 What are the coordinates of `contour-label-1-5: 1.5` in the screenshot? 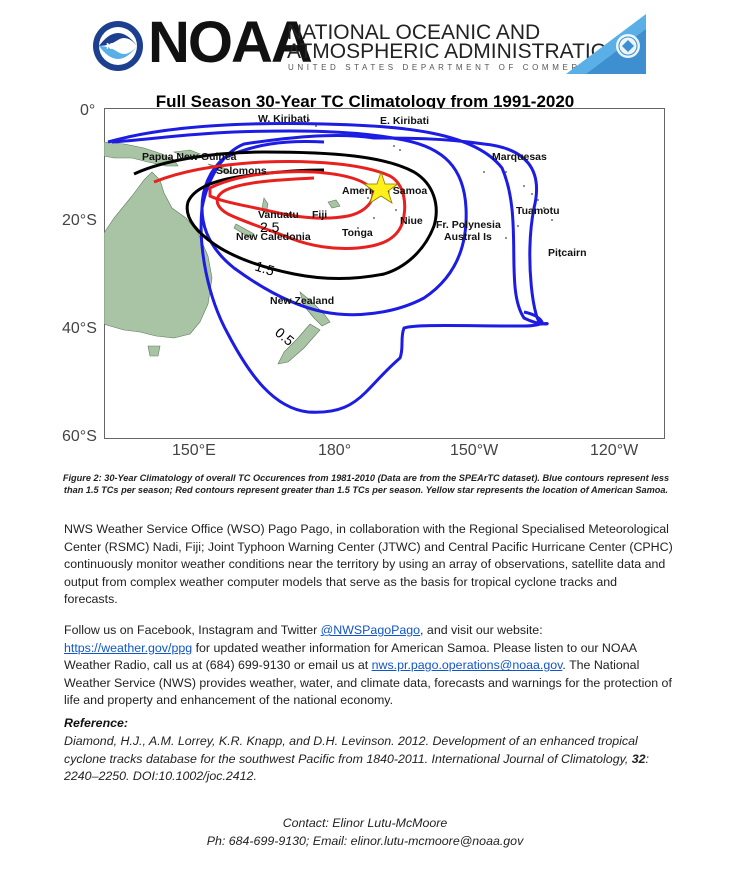 It's located at (265, 268).